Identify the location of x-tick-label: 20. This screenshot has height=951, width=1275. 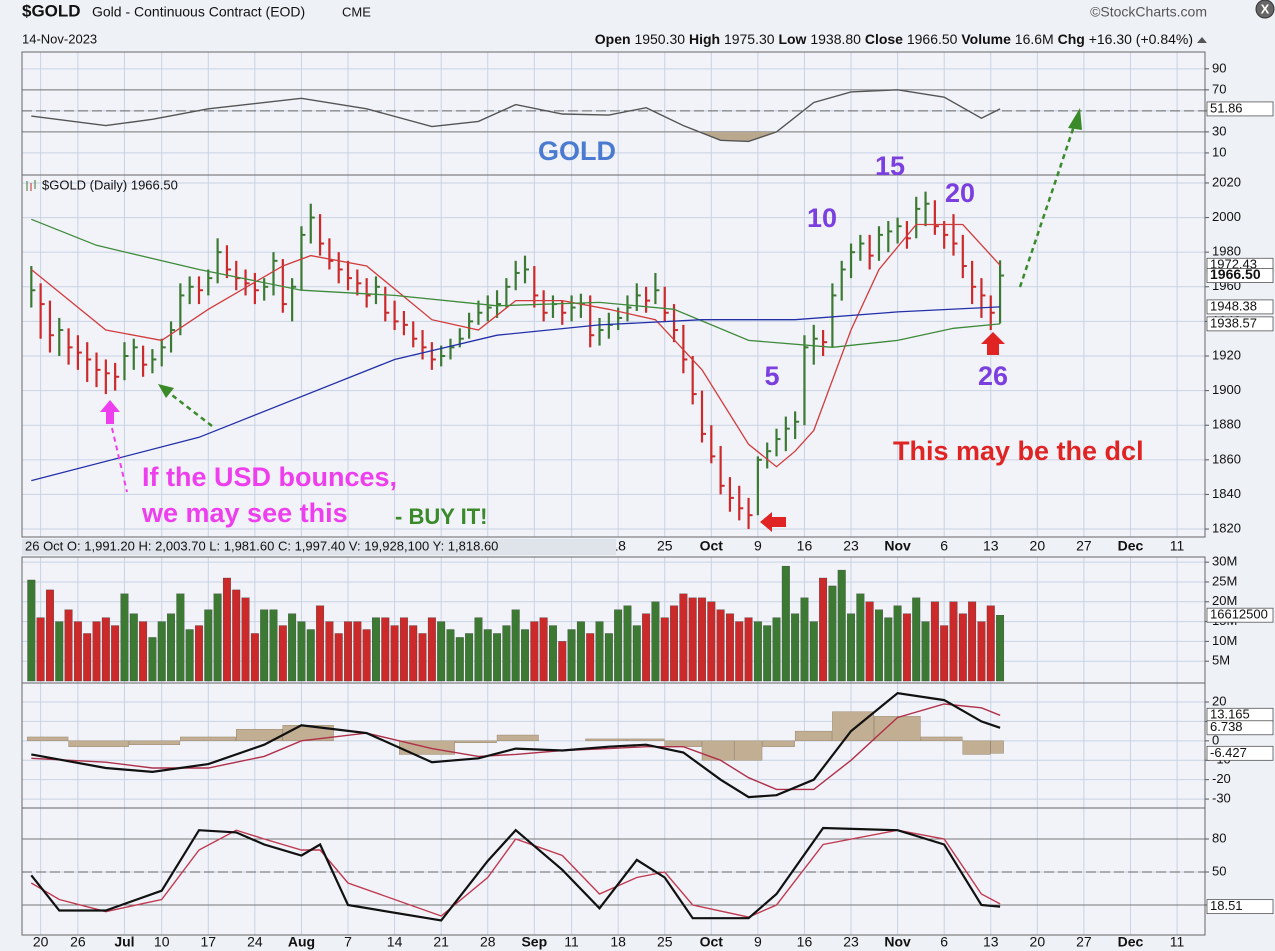
(1038, 942).